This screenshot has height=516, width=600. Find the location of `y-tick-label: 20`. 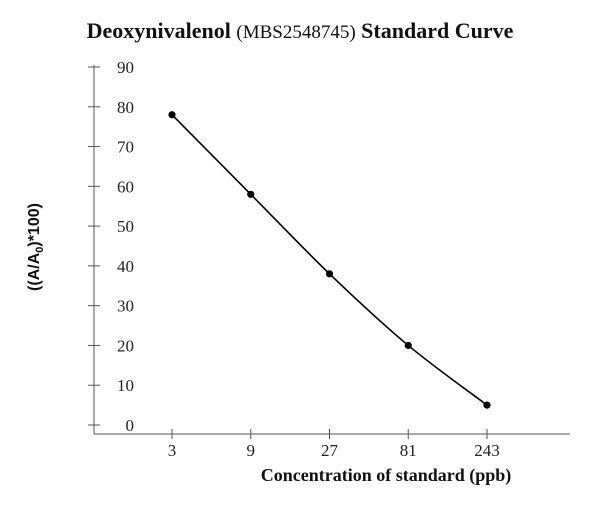

y-tick-label: 20 is located at coordinates (125, 345).